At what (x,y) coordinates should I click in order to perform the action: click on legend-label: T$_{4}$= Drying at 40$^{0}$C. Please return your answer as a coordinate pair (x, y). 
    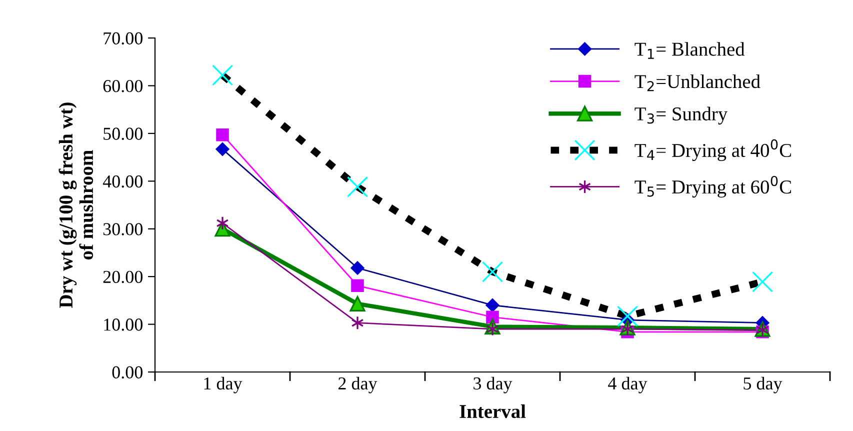
    Looking at the image, I should click on (713, 150).